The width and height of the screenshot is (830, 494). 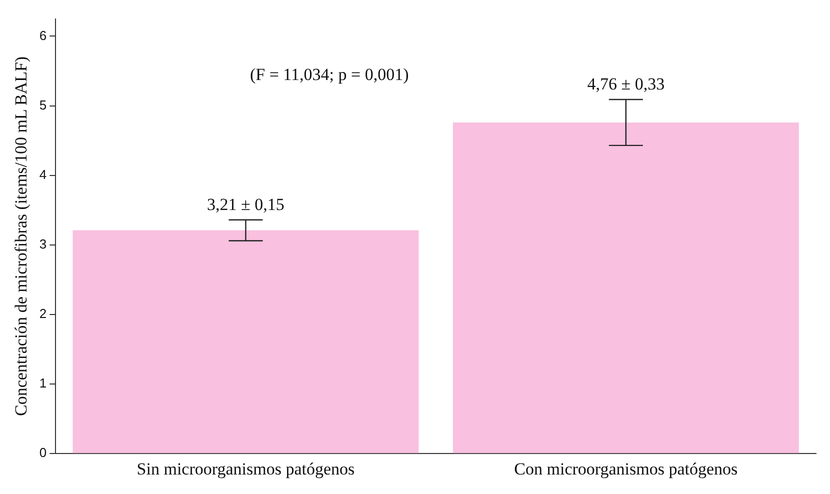 I want to click on data-label: 3,21 ± 0,15, so click(x=245, y=204).